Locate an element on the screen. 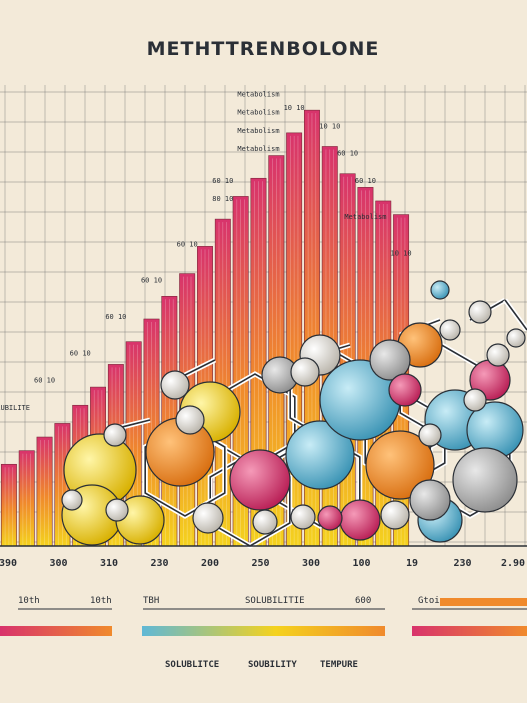 This screenshot has height=703, width=527. footer: SOLUBLITCE SOUBILITY TEMPURE is located at coordinates (261, 665).